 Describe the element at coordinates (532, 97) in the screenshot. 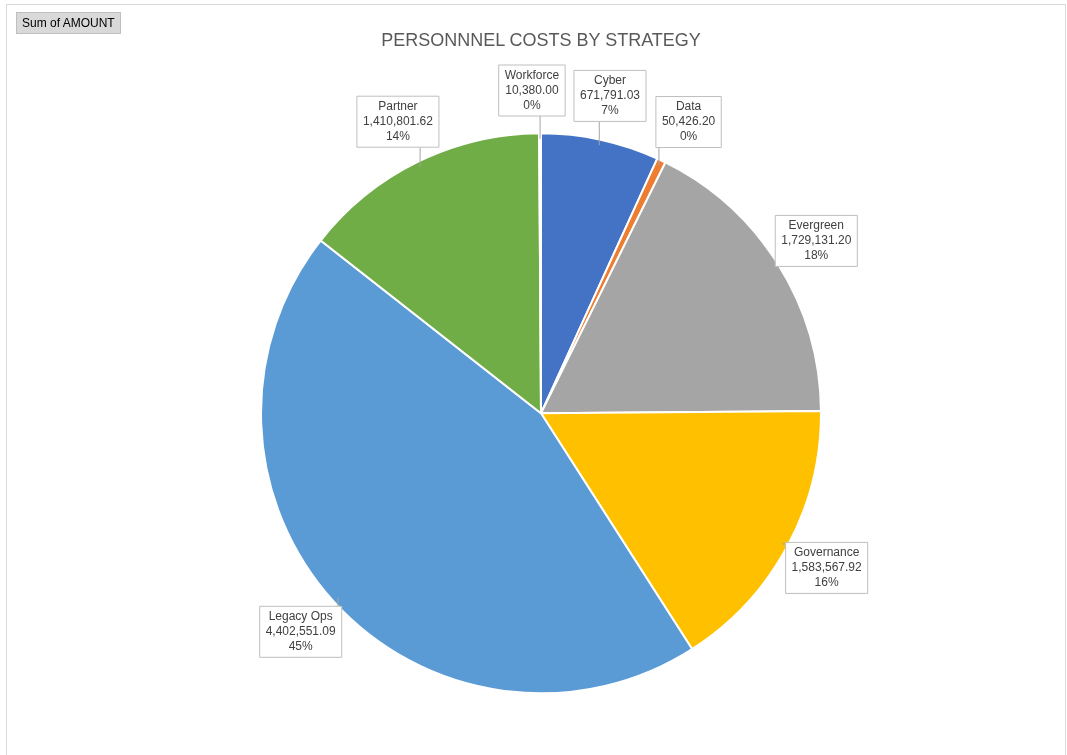

I see `data-label: 10,380.00 0%` at that location.